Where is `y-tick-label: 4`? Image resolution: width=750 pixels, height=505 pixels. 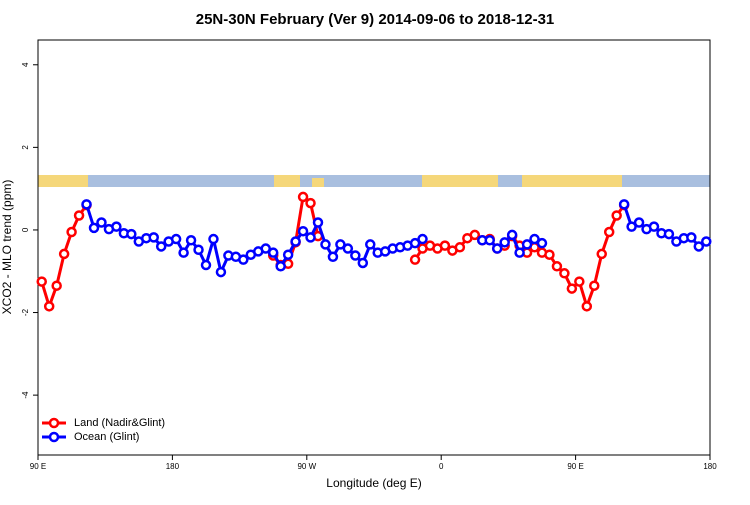 y-tick-label: 4 is located at coordinates (25, 64).